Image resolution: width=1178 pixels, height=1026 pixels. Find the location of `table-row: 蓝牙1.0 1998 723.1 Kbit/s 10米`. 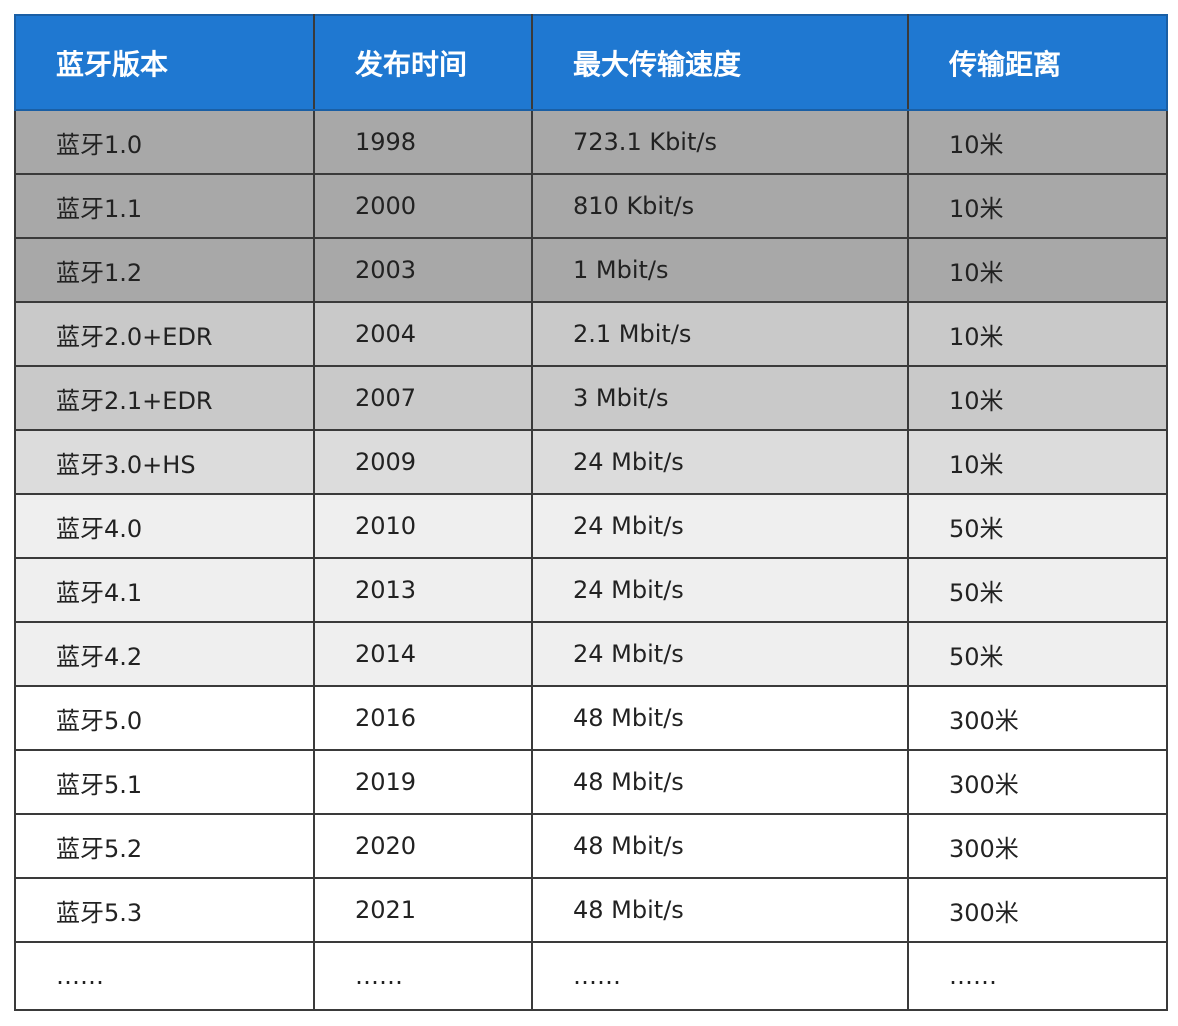

table-row: 蓝牙1.0 1998 723.1 Kbit/s 10米 is located at coordinates (591, 142).